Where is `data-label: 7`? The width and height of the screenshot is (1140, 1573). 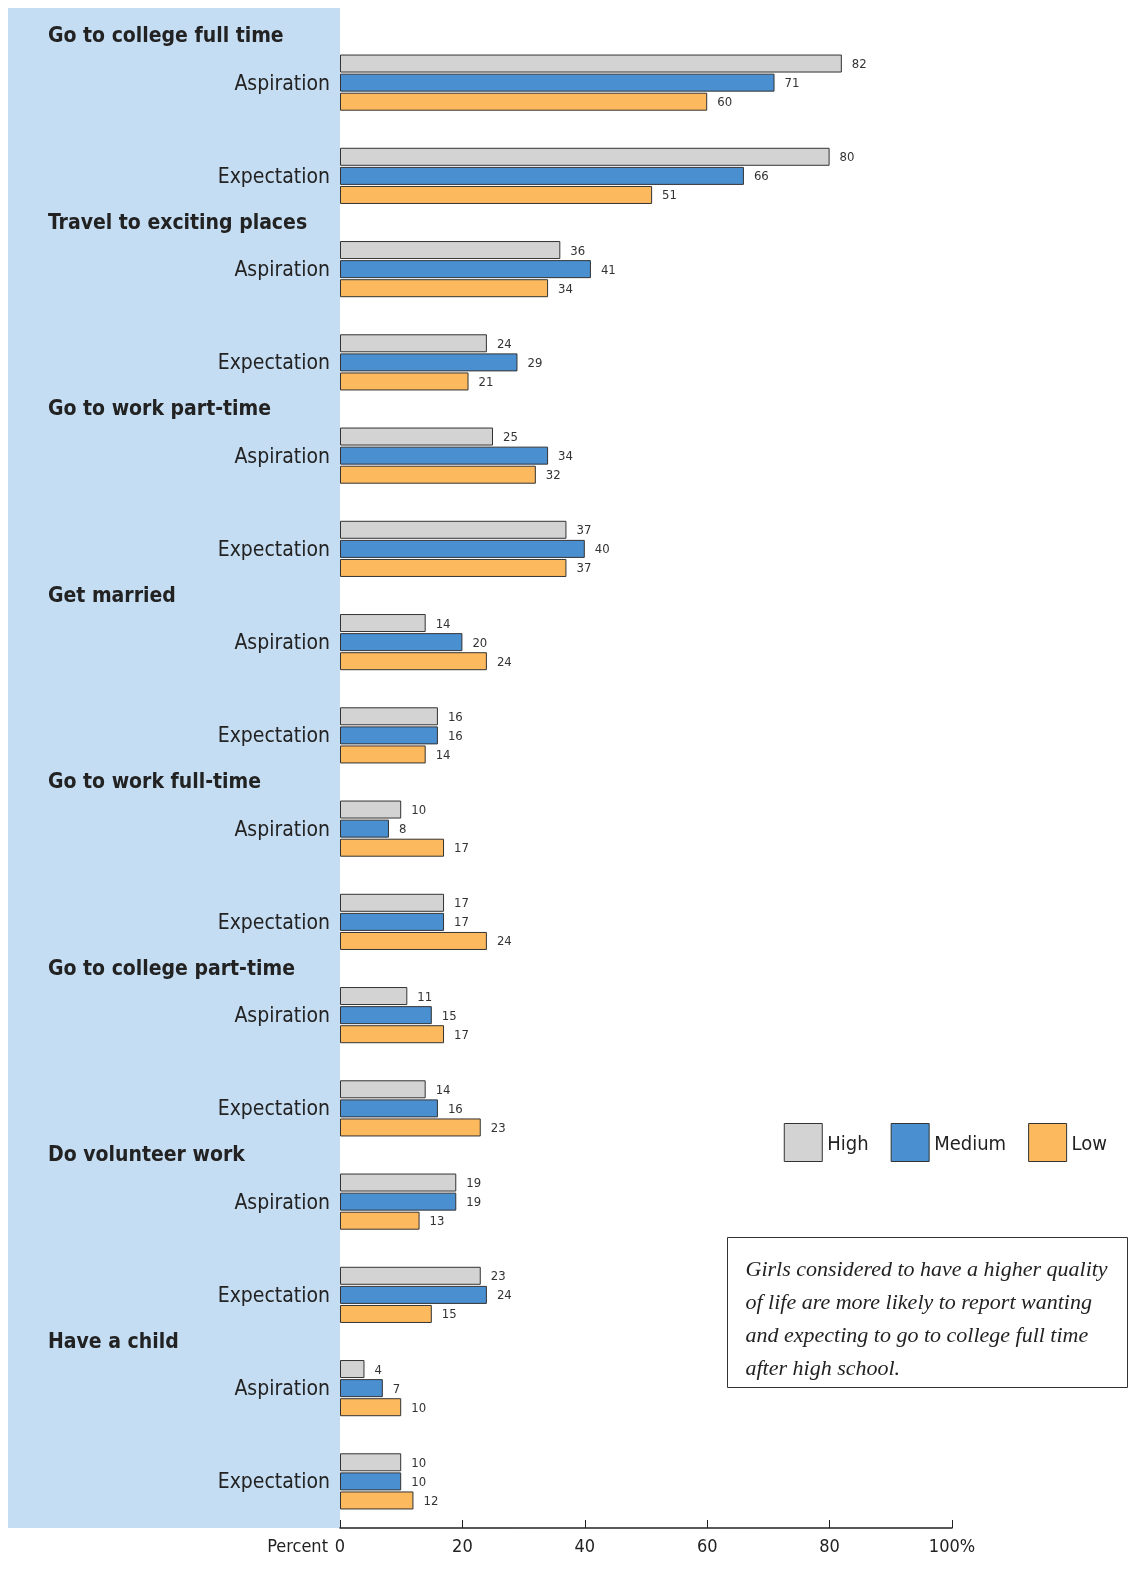
data-label: 7 is located at coordinates (396, 1388).